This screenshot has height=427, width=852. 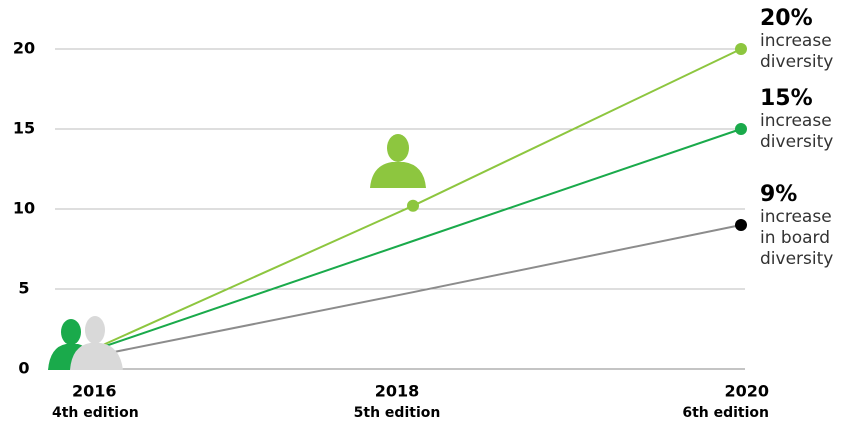 What do you see at coordinates (24, 208) in the screenshot?
I see `y-tick-label: 10` at bounding box center [24, 208].